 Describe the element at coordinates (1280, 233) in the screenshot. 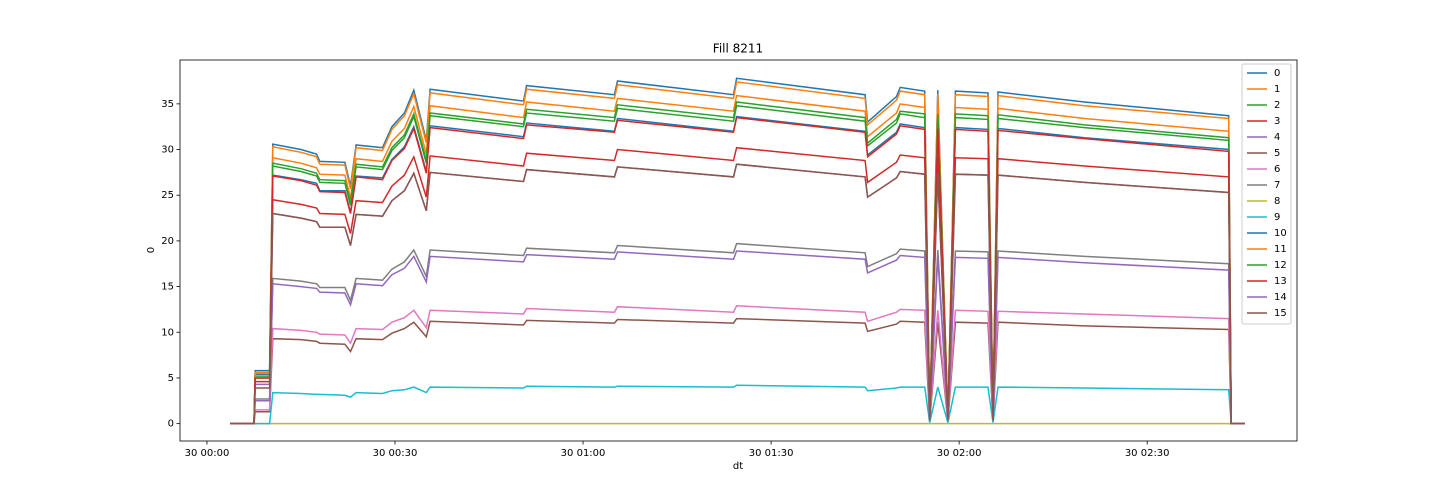

I see `legend-label: 10` at that location.